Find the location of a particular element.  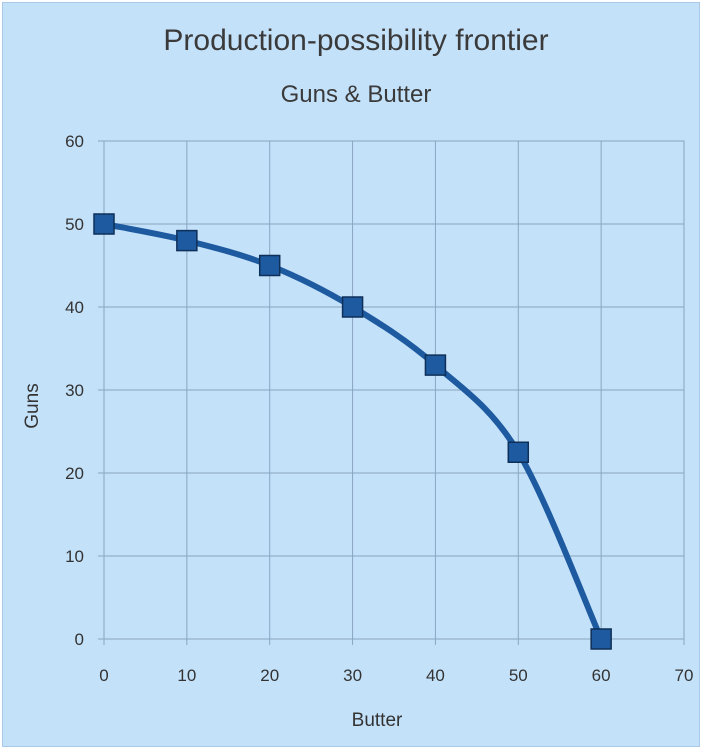

x-axis-label: Butter is located at coordinates (377, 720).